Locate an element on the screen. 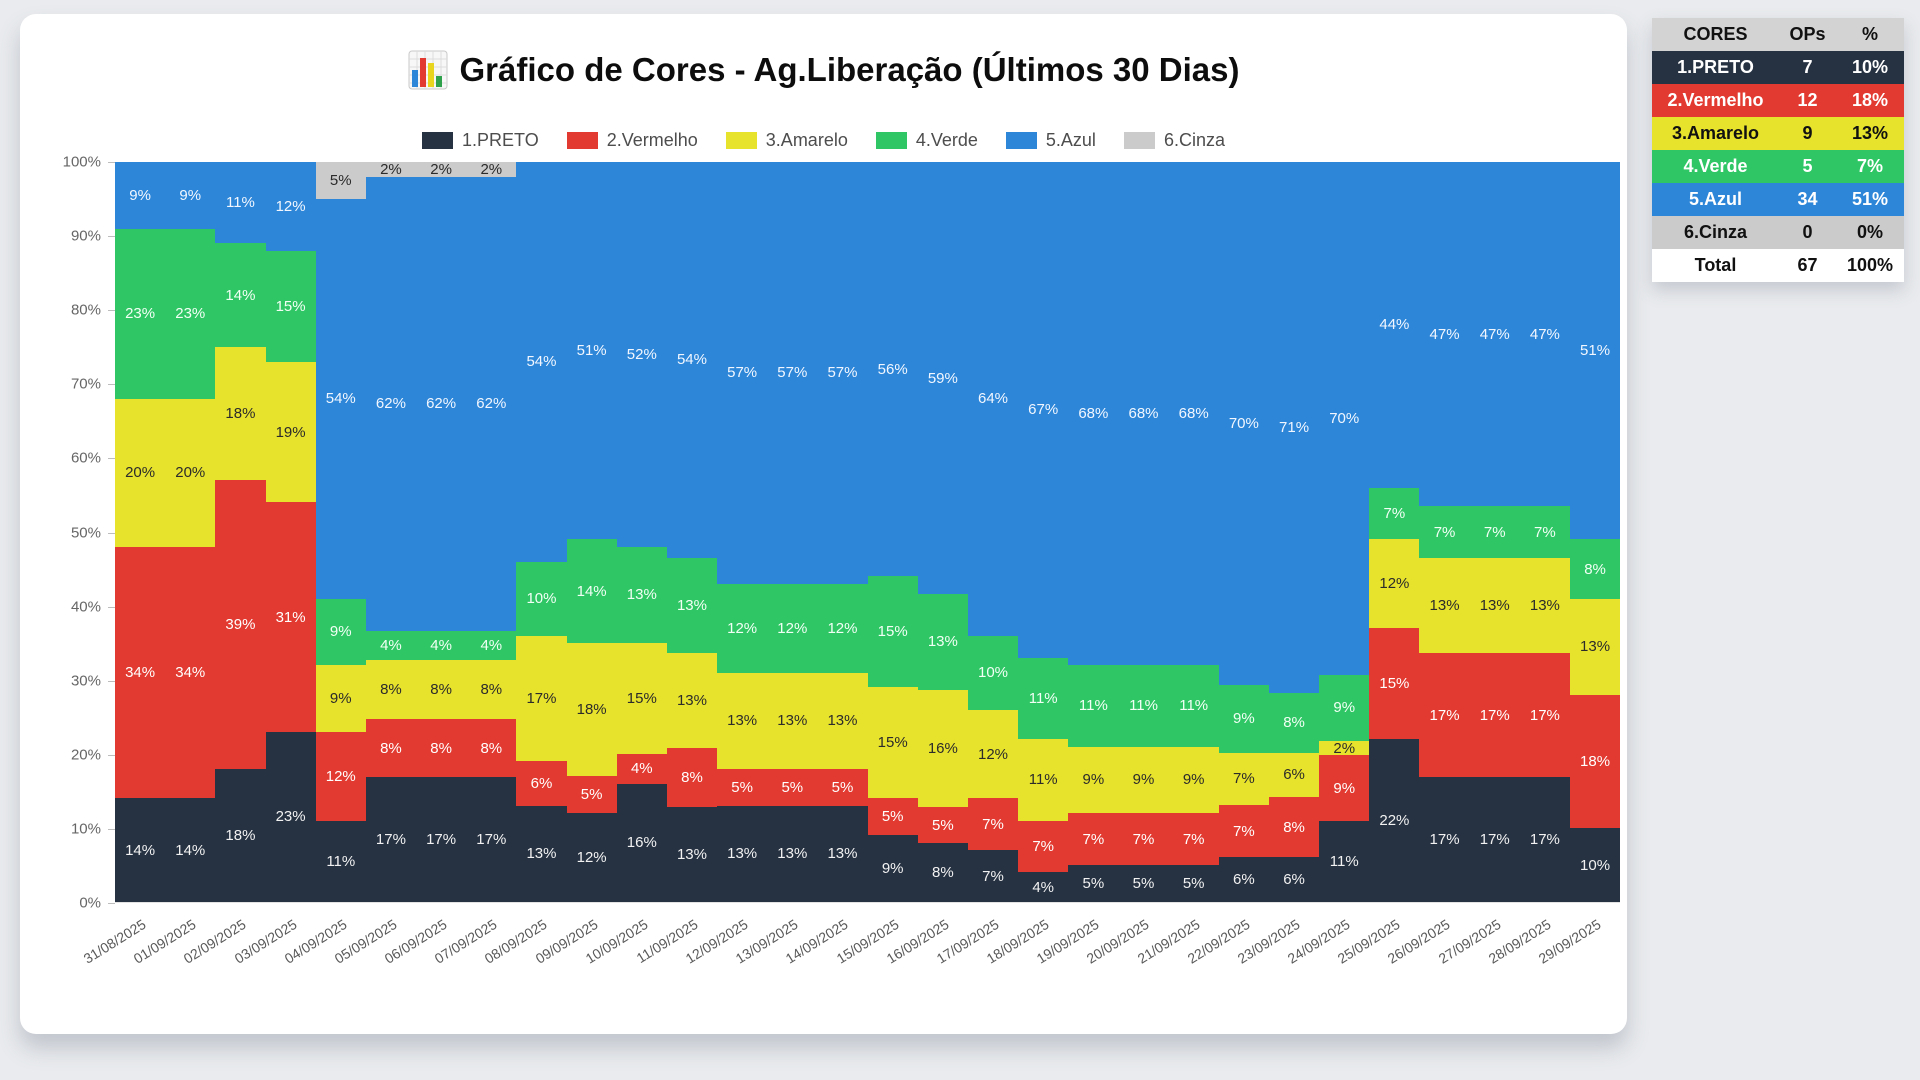 This screenshot has height=1080, width=1920. bar-segment: 59% is located at coordinates (942, 378).